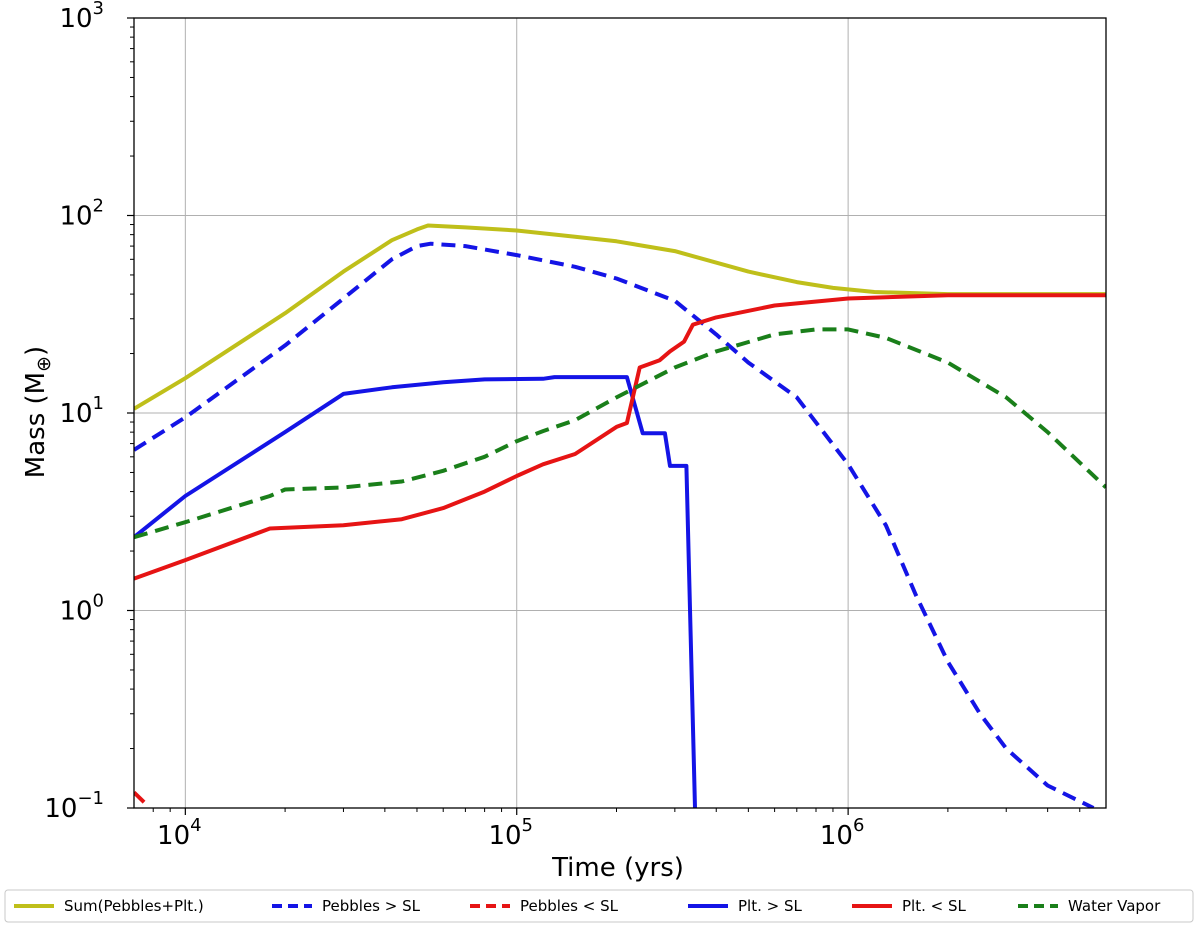 This screenshot has height=929, width=1200. I want to click on legend-label-3: Pebbles < SL, so click(569, 906).